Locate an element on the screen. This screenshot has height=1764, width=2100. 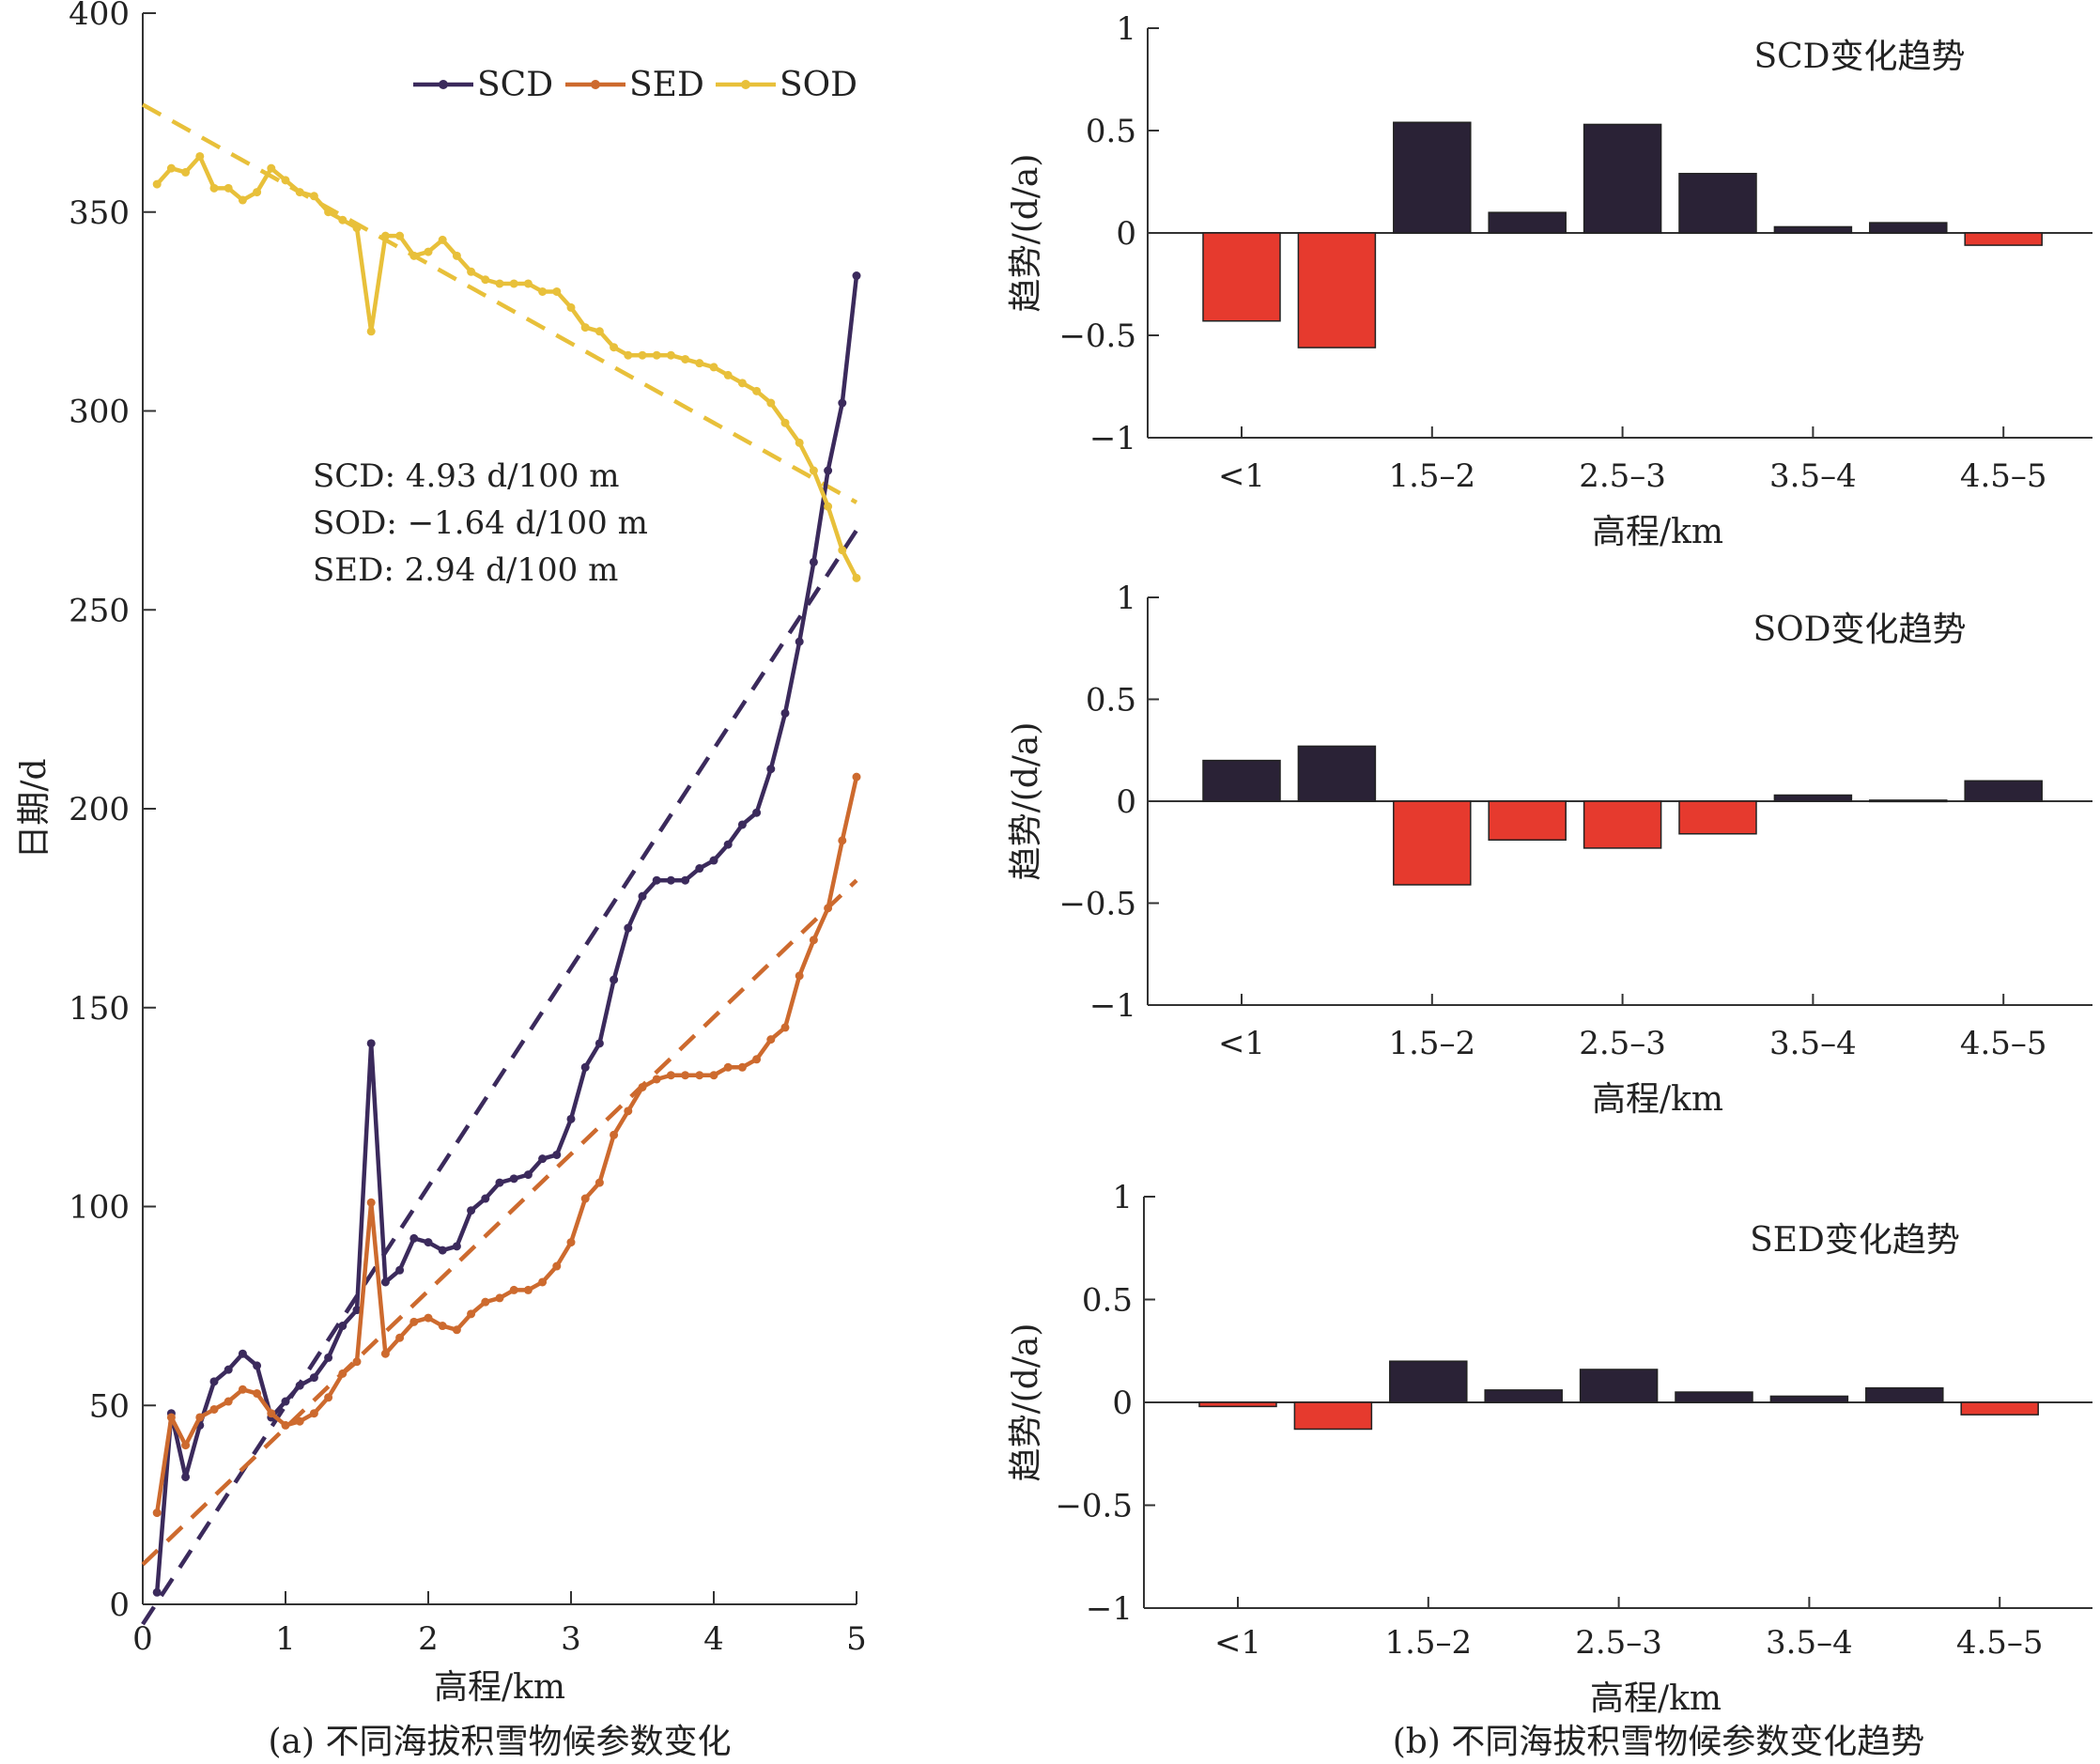
y-tick-label: −0.5 is located at coordinates (1097, 904).